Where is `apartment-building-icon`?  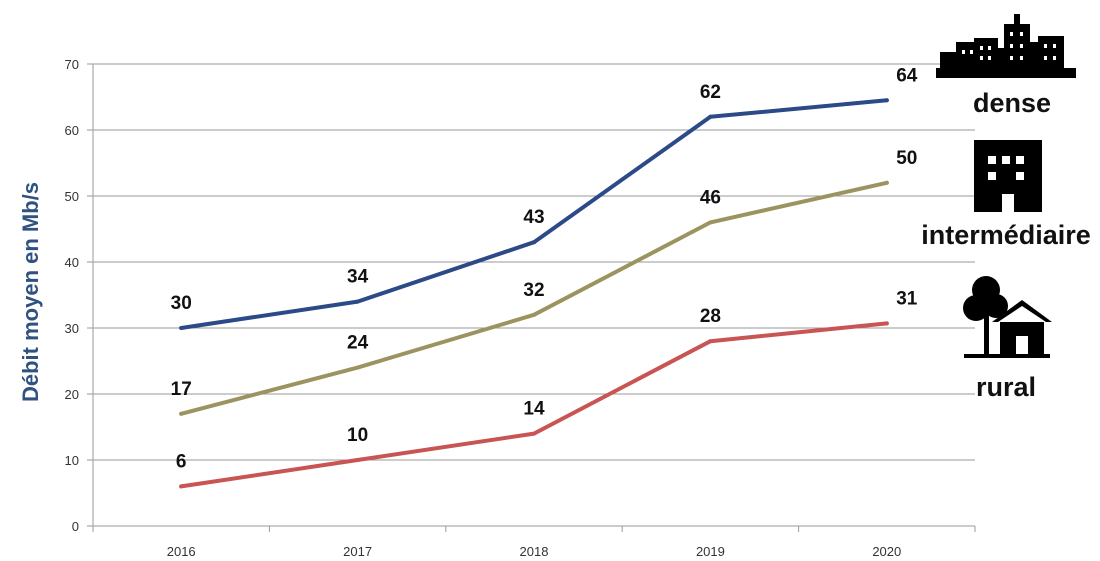
apartment-building-icon is located at coordinates (1008, 176).